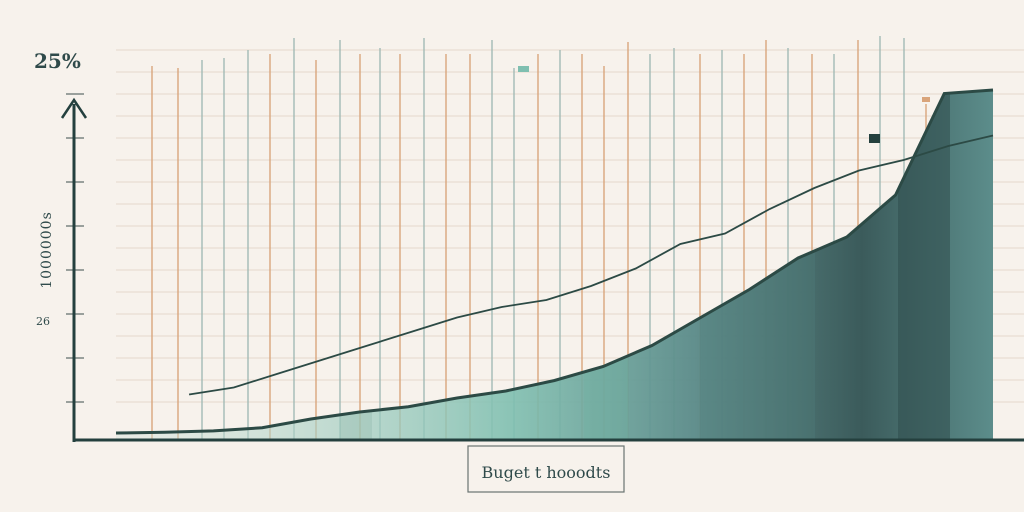 This screenshot has width=1024, height=512. What do you see at coordinates (926, 99) in the screenshot?
I see `marker-orange` at bounding box center [926, 99].